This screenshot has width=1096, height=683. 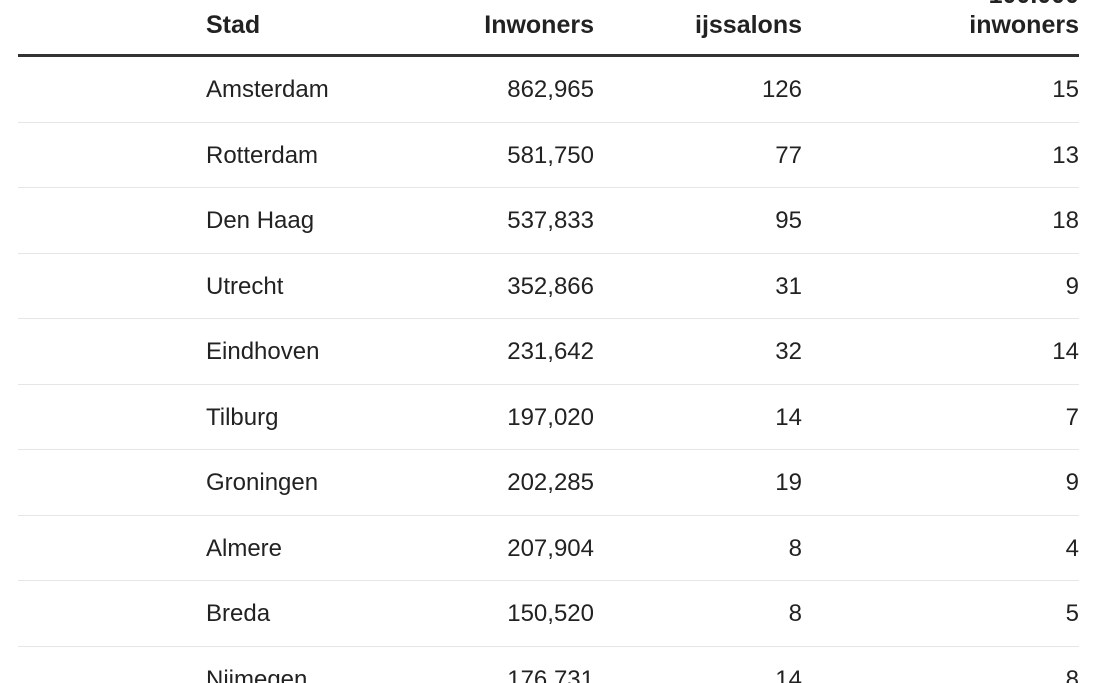 What do you see at coordinates (267, 89) in the screenshot?
I see `cell-stad: Amsterdam` at bounding box center [267, 89].